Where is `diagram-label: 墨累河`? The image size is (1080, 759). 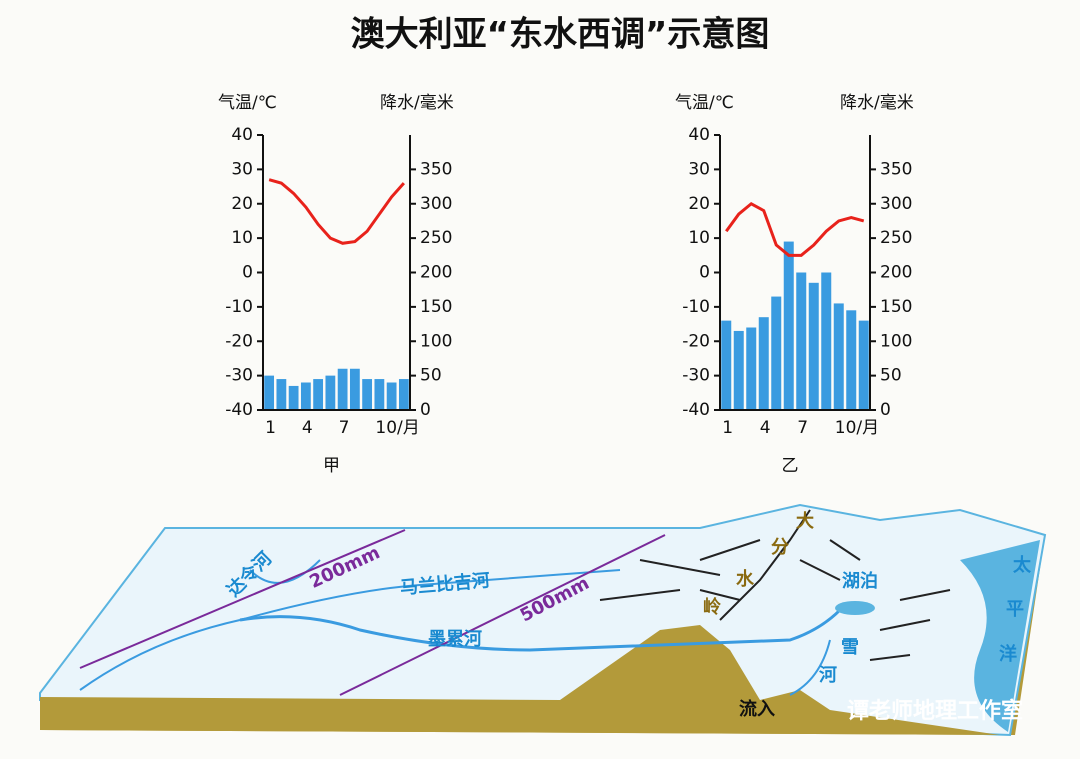 diagram-label: 墨累河 is located at coordinates (455, 639).